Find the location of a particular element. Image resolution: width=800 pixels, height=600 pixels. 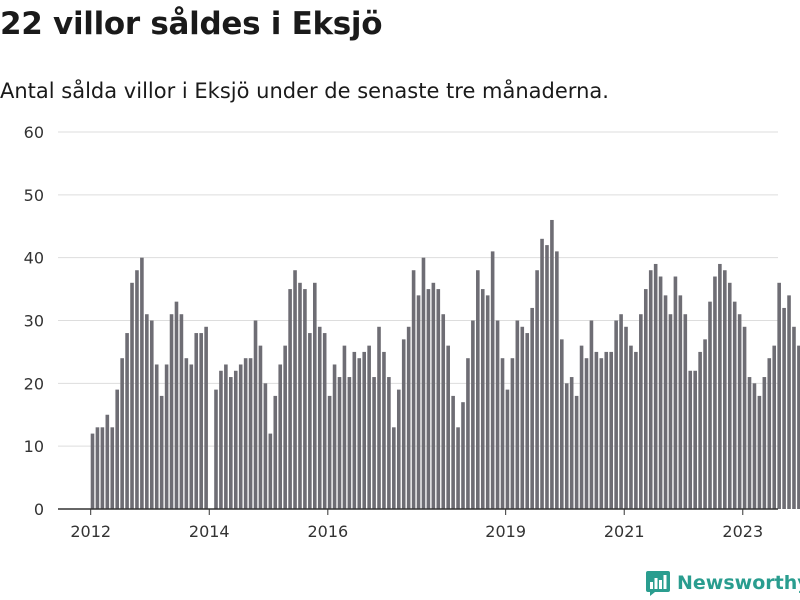

y-tick-label: 10 is located at coordinates (34, 446).